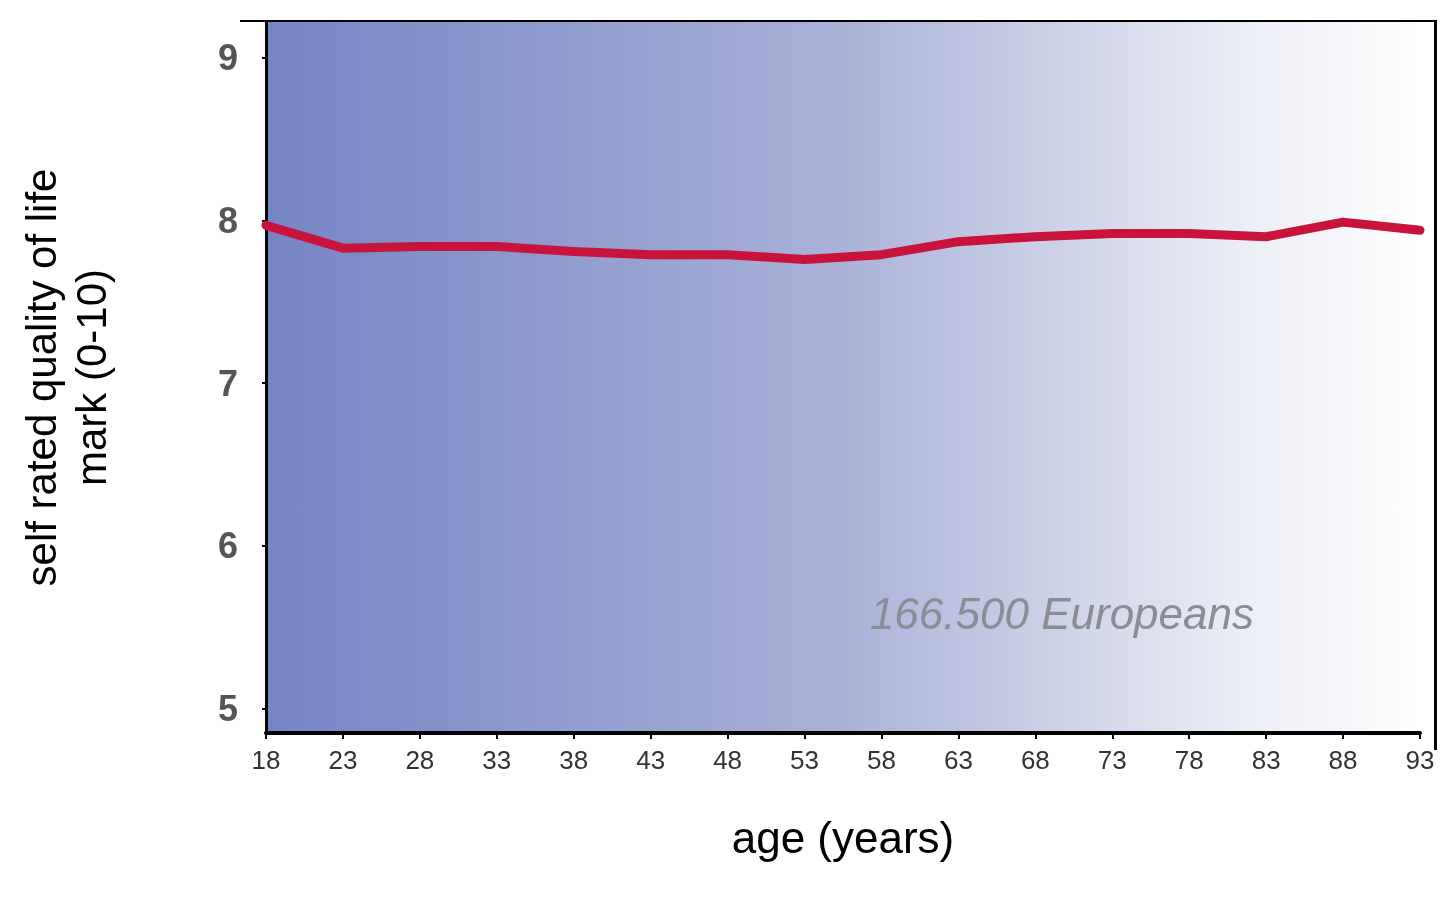  Describe the element at coordinates (227, 709) in the screenshot. I see `y-tick-label: 5` at that location.